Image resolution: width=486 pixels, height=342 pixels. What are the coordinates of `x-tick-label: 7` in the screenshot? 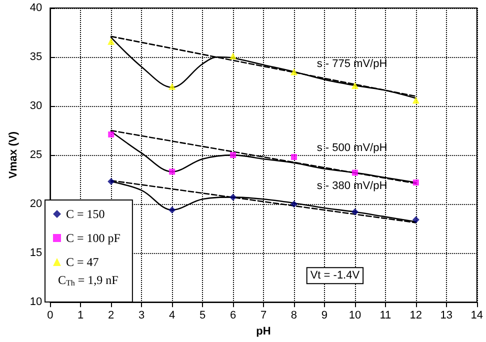 It's located at (263, 316).